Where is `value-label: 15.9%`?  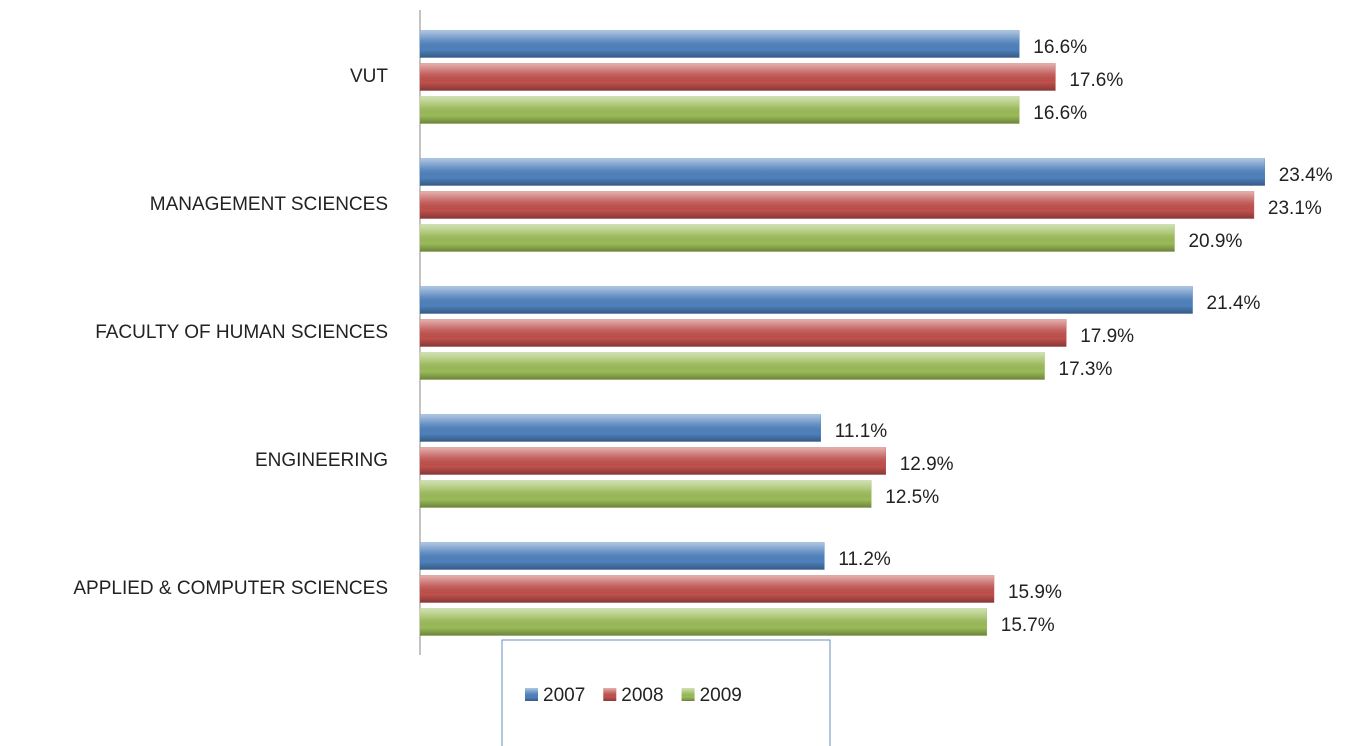
value-label: 15.9% is located at coordinates (1035, 592).